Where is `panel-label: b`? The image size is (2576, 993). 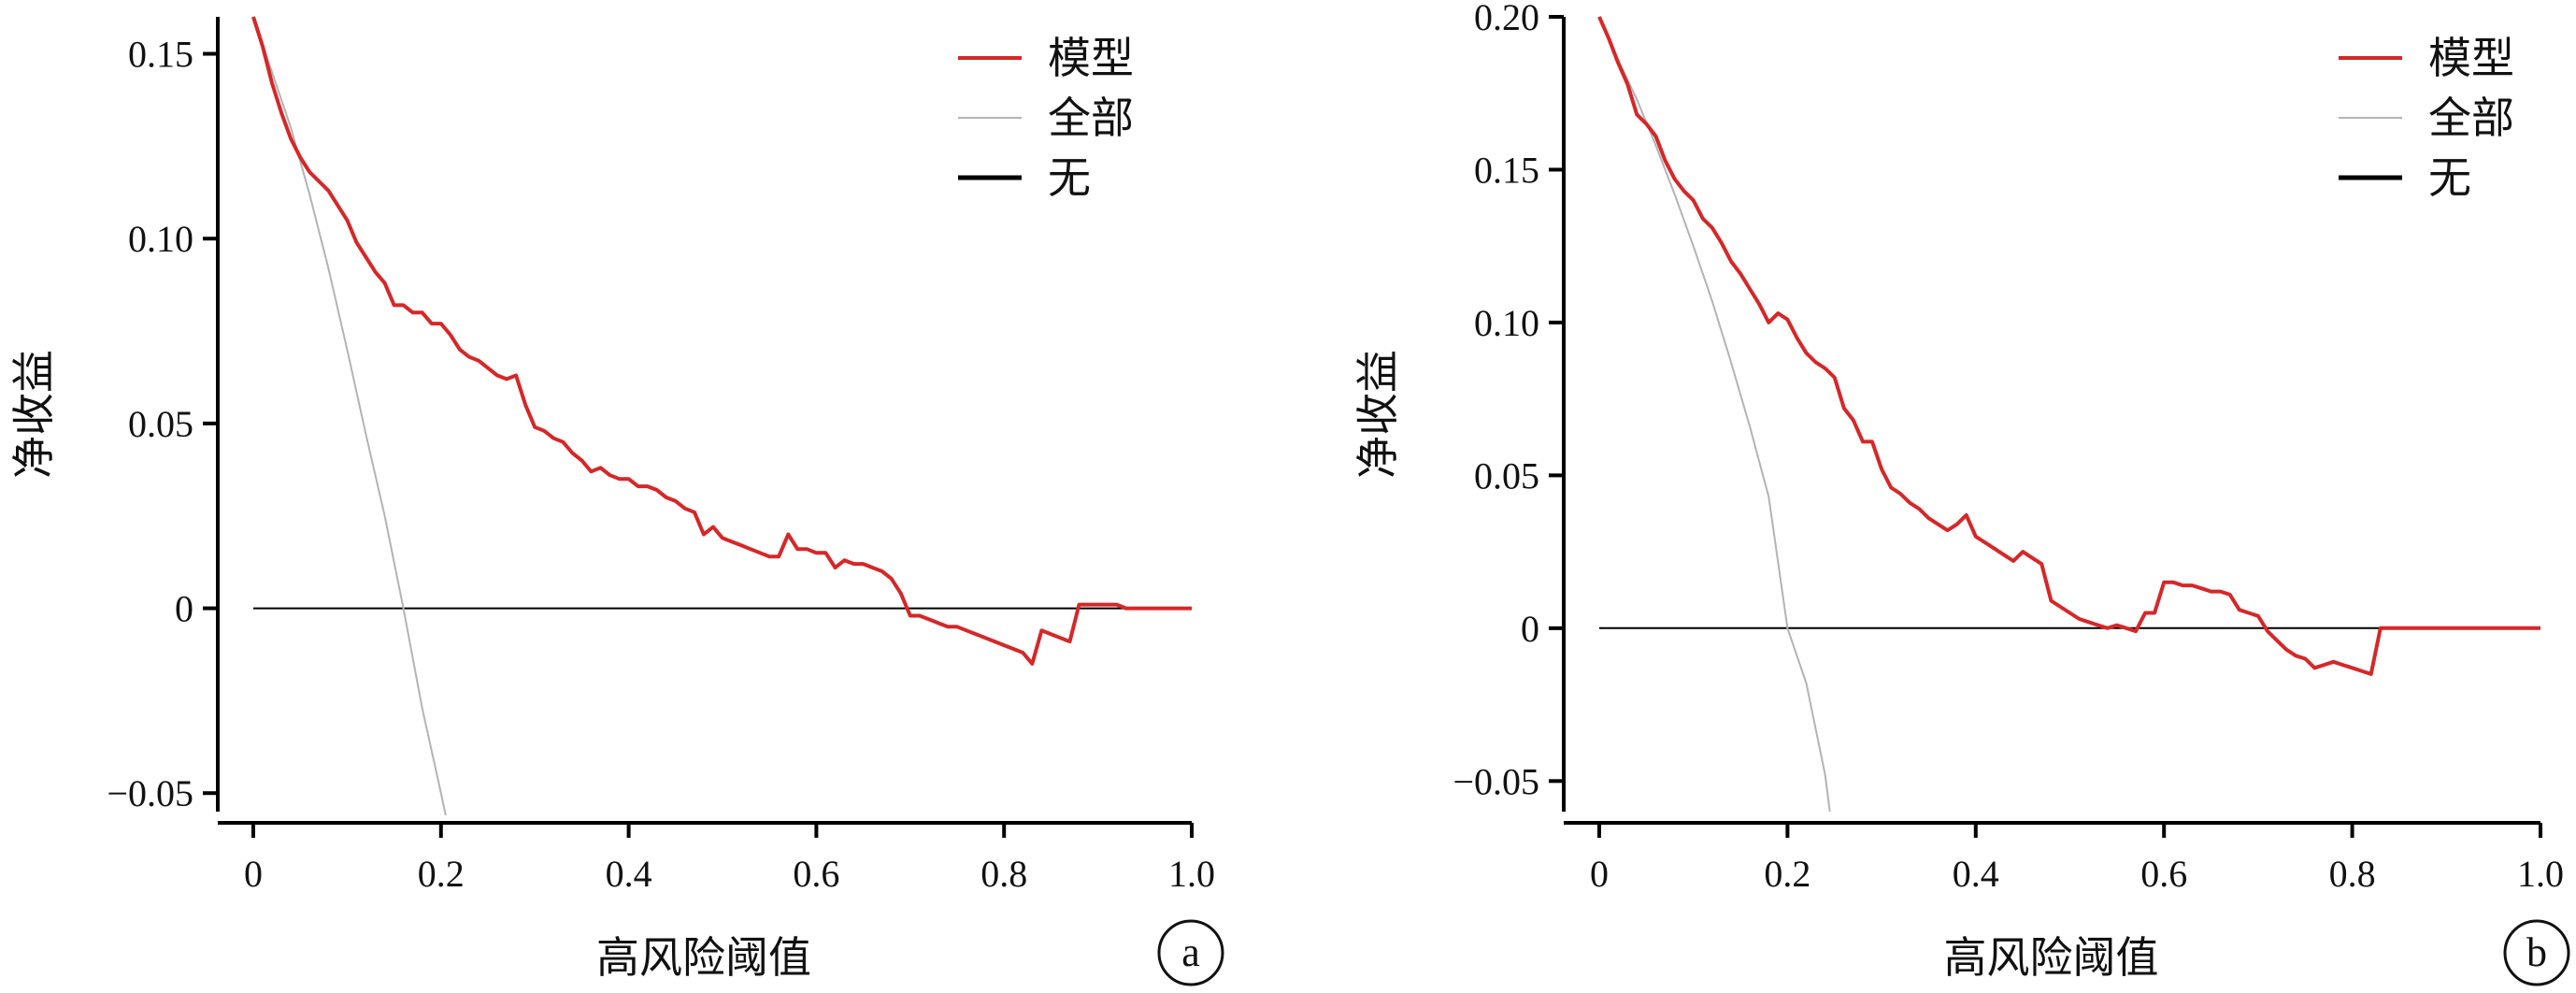
panel-label: b is located at coordinates (2536, 952).